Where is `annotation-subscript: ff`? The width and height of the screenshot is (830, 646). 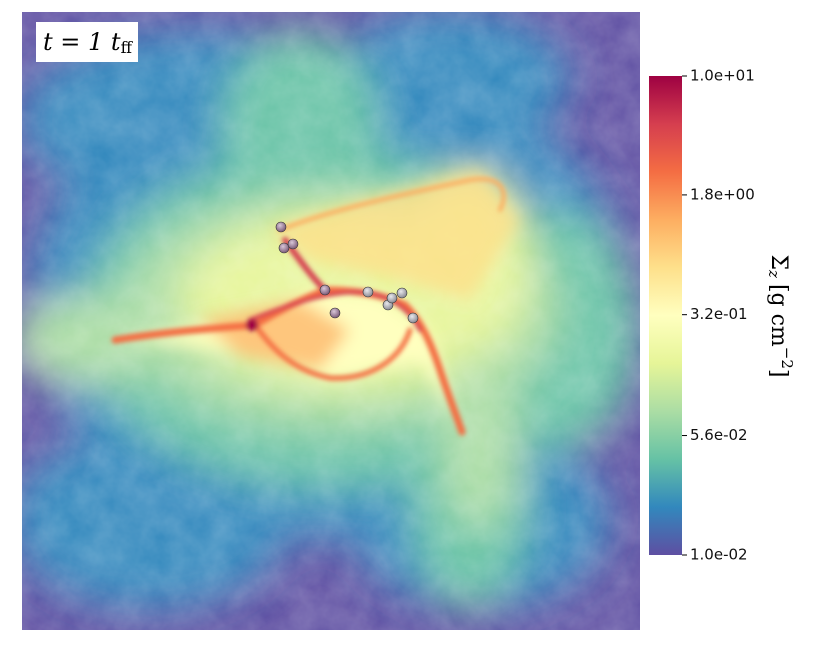 annotation-subscript: ff is located at coordinates (127, 47).